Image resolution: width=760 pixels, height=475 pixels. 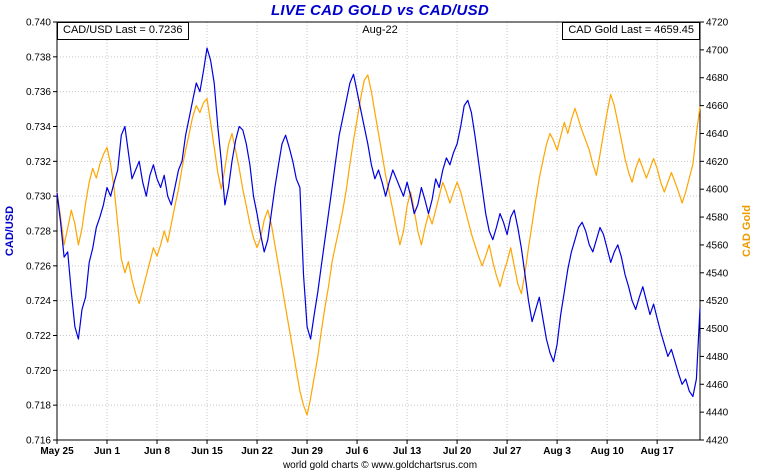 What do you see at coordinates (717, 78) in the screenshot?
I see `right-axis-tick-label: 4680` at bounding box center [717, 78].